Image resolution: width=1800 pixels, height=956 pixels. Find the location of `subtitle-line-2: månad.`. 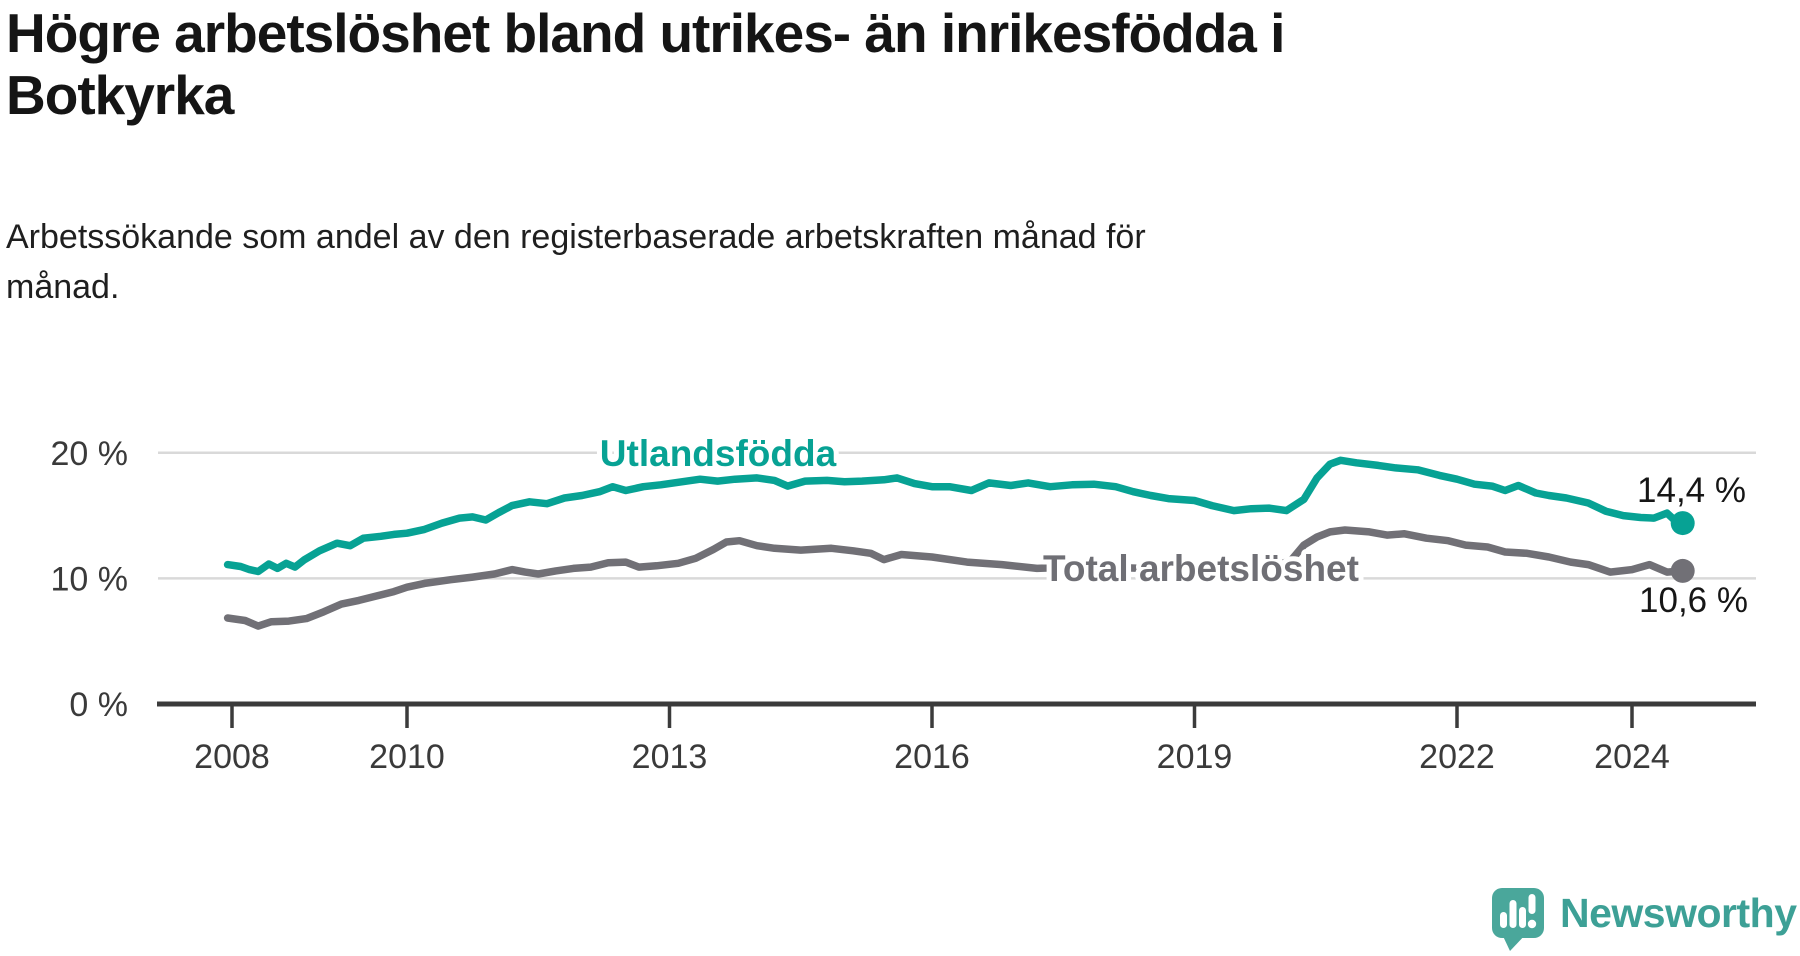

subtitle-line-2: månad. is located at coordinates (63, 287).